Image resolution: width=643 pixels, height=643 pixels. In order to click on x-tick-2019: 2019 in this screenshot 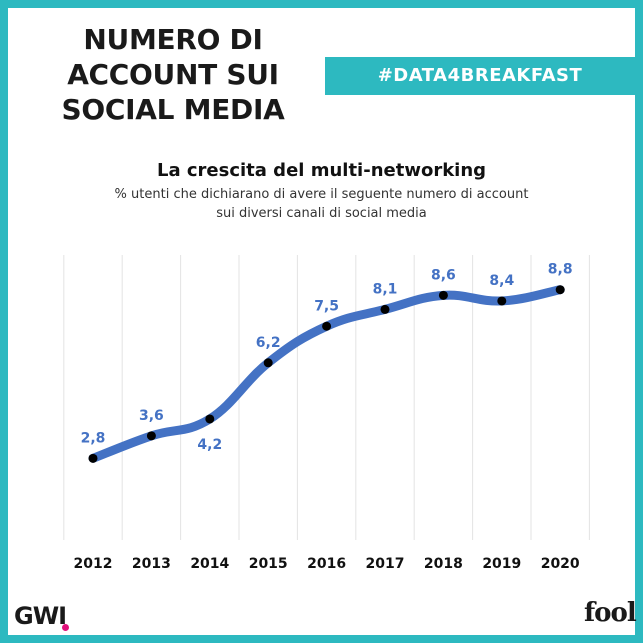, I will do `click(501, 564)`.